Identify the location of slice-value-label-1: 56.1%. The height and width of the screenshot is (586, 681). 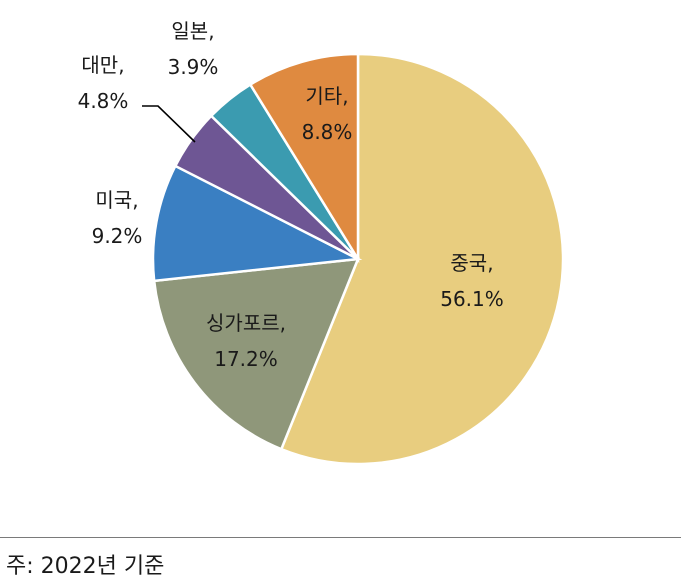
(472, 299).